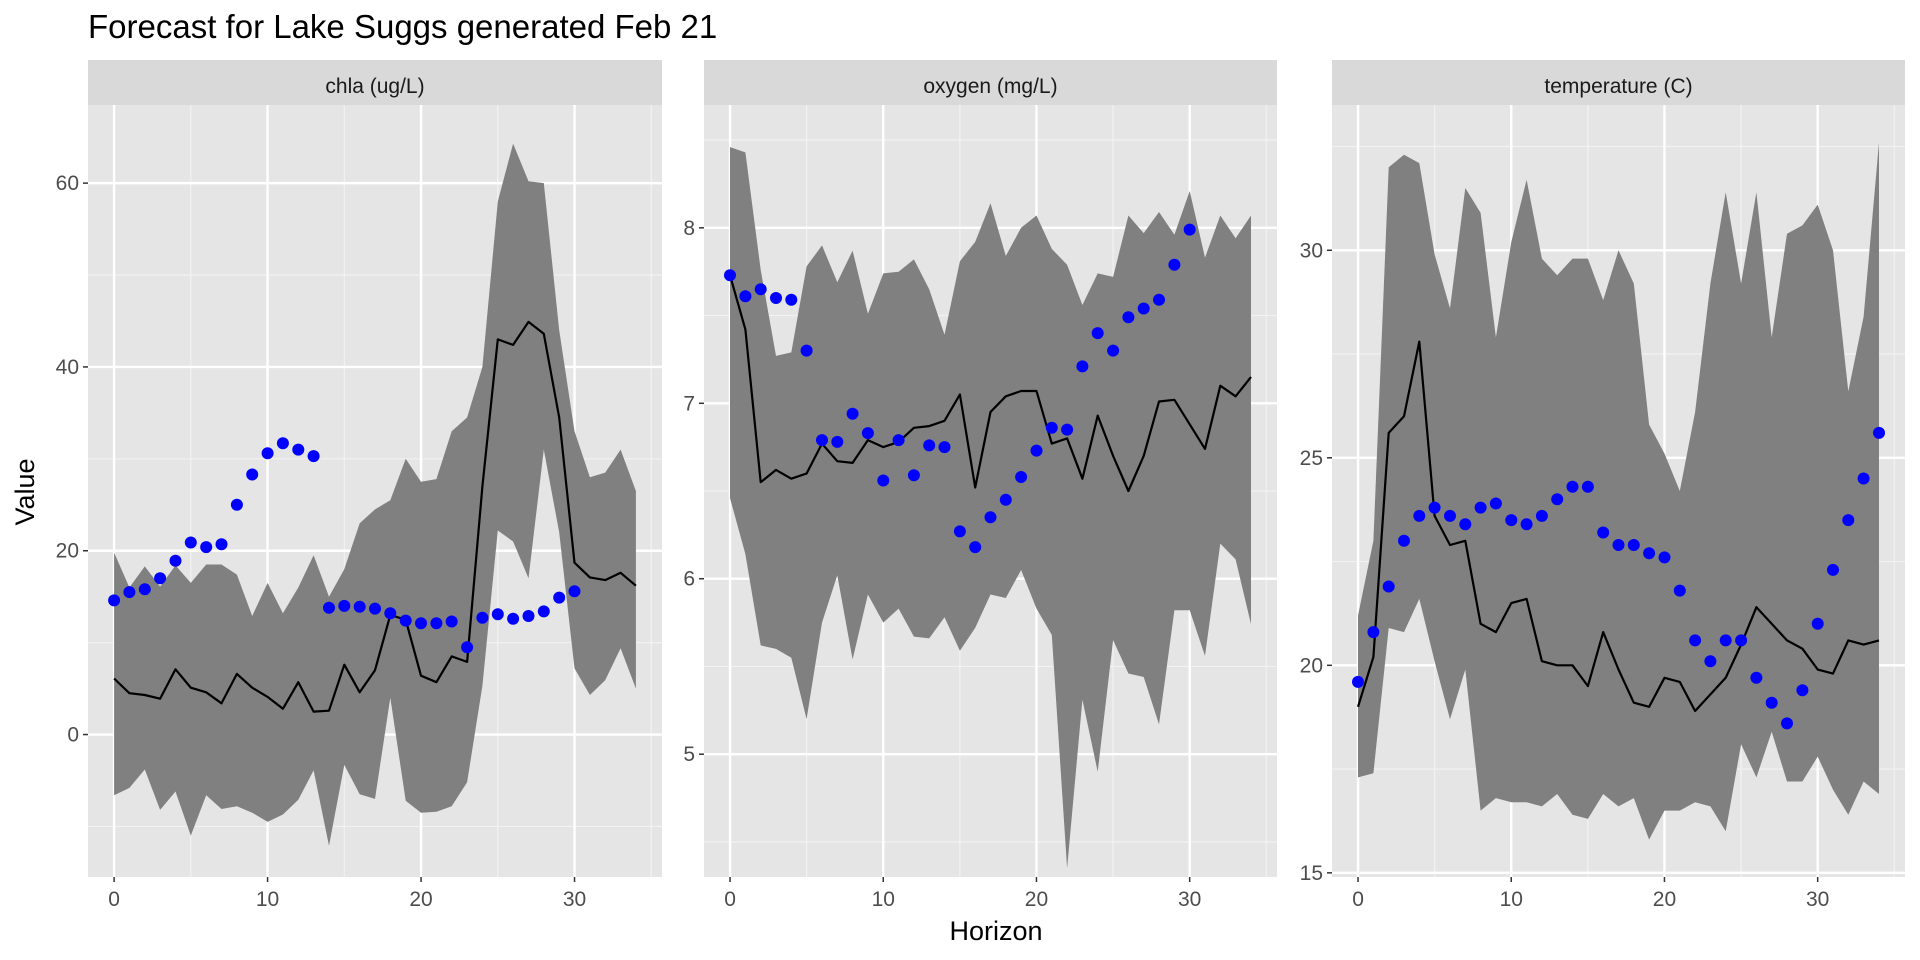 The height and width of the screenshot is (960, 1920). Describe the element at coordinates (25, 491) in the screenshot. I see `y-axis-title: Value` at that location.